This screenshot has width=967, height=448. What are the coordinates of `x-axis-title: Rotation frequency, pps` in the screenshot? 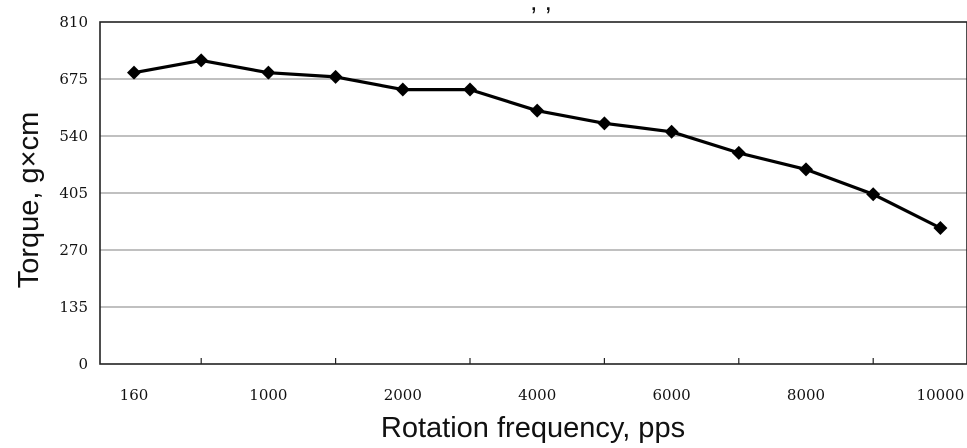 It's located at (533, 428).